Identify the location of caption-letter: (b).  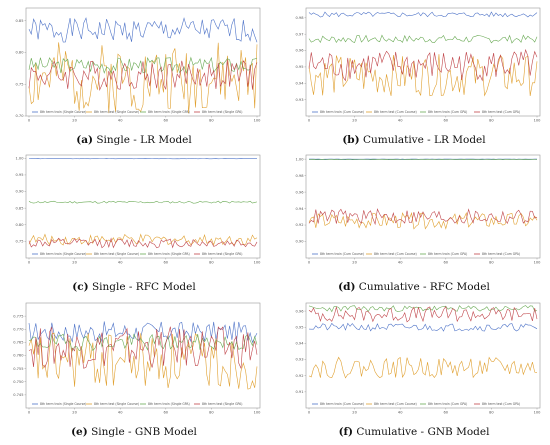
(351, 140).